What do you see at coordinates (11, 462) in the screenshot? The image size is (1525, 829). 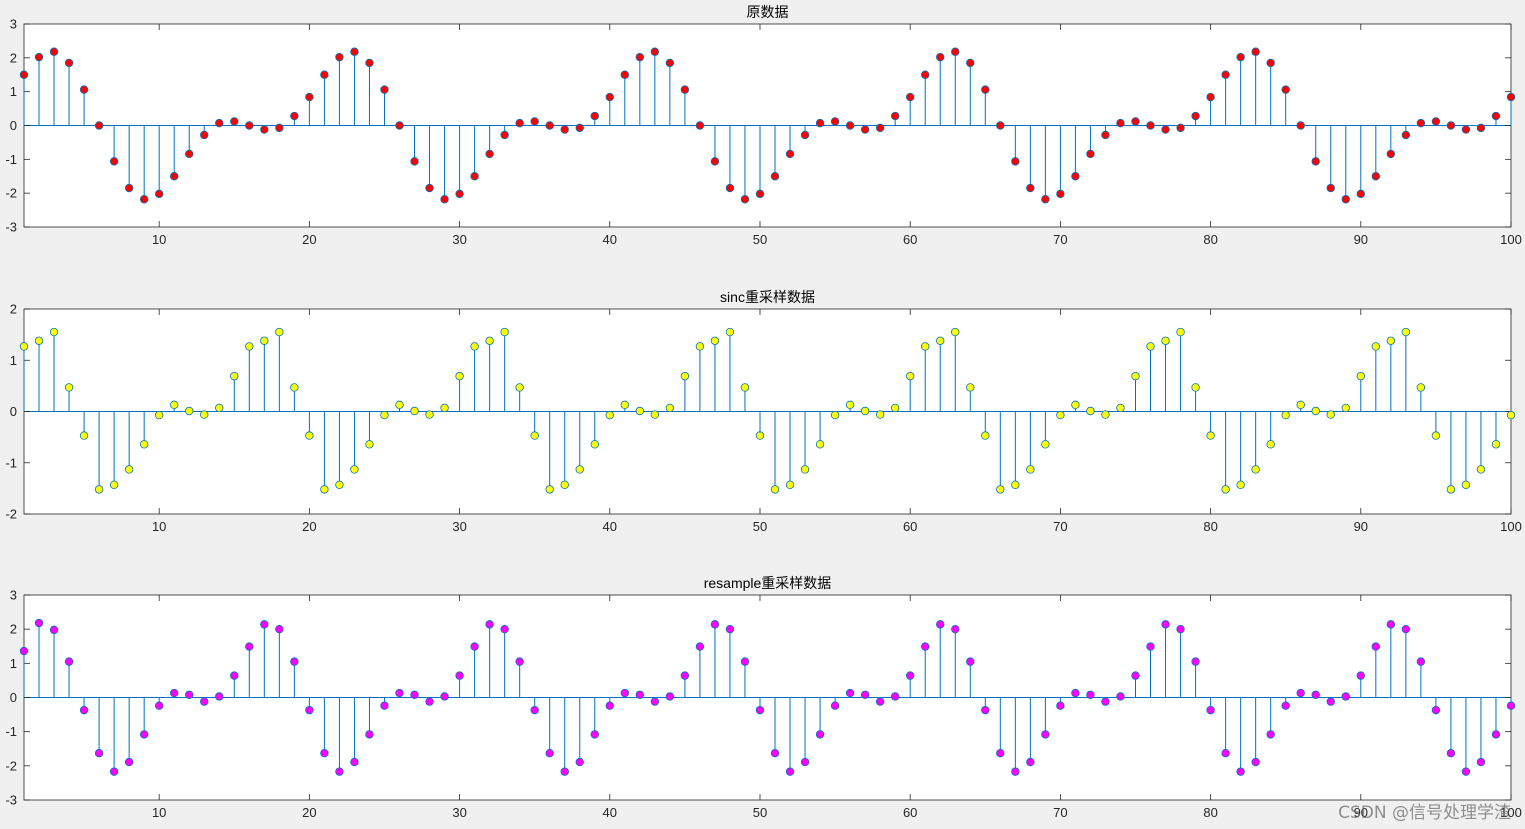 I see `y-tick-label: -1` at bounding box center [11, 462].